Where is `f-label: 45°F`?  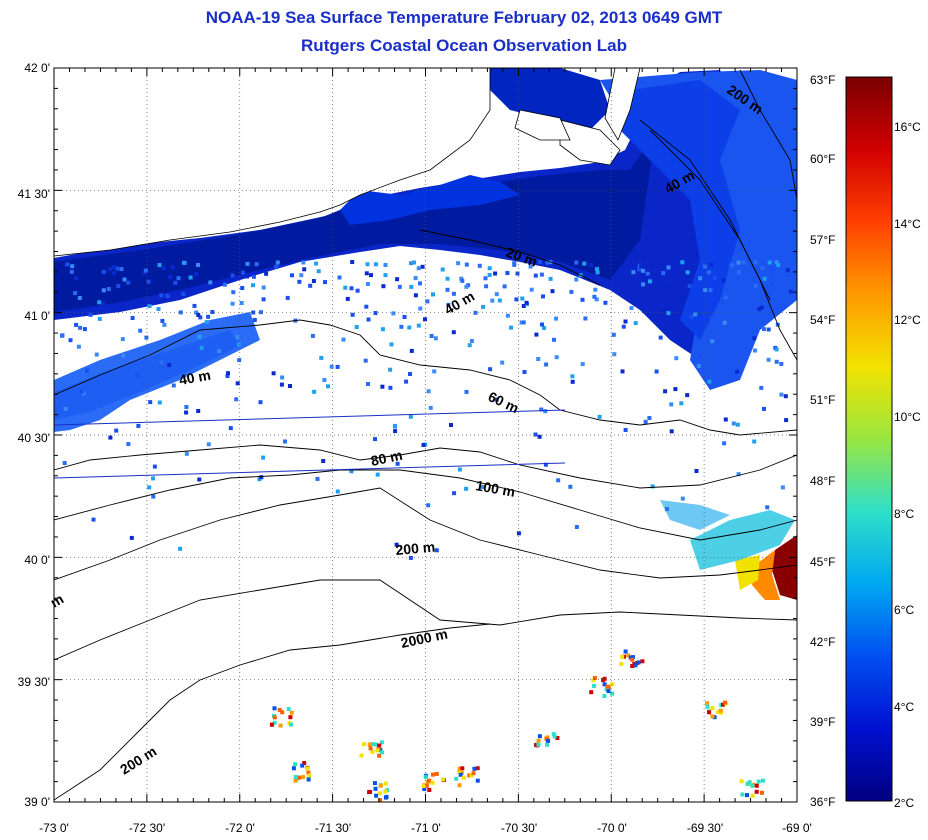
f-label: 45°F is located at coordinates (822, 562).